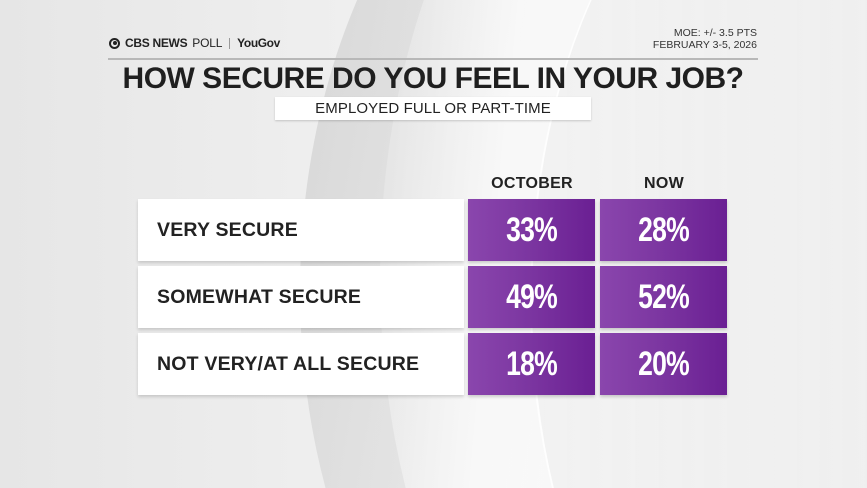 Image resolution: width=867 pixels, height=488 pixels. Describe the element at coordinates (301, 230) in the screenshot. I see `row-label: VERY SECURE` at that location.